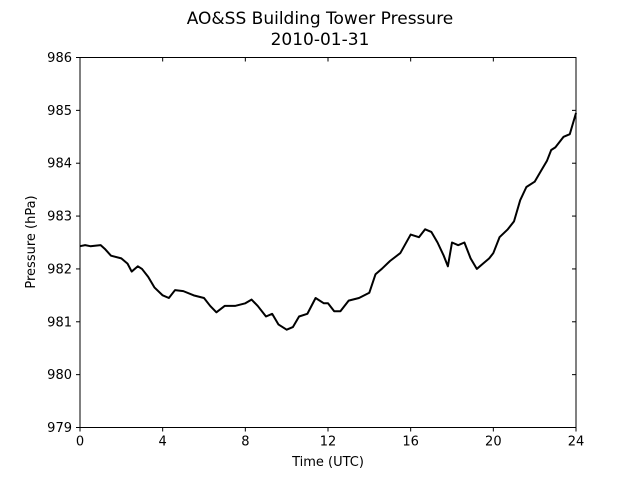  What do you see at coordinates (576, 442) in the screenshot?
I see `x-tick-label: 24` at bounding box center [576, 442].